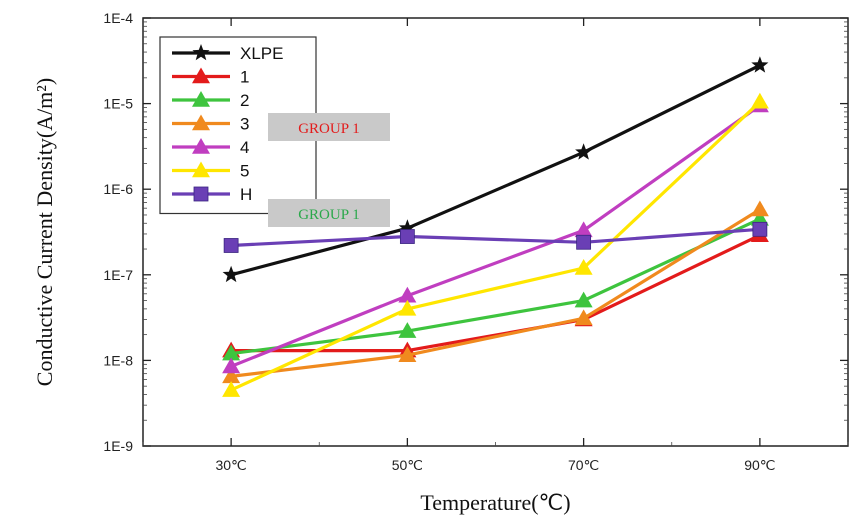 This screenshot has height=522, width=863. Describe the element at coordinates (118, 104) in the screenshot. I see `y-tick-label: 1E-5` at that location.